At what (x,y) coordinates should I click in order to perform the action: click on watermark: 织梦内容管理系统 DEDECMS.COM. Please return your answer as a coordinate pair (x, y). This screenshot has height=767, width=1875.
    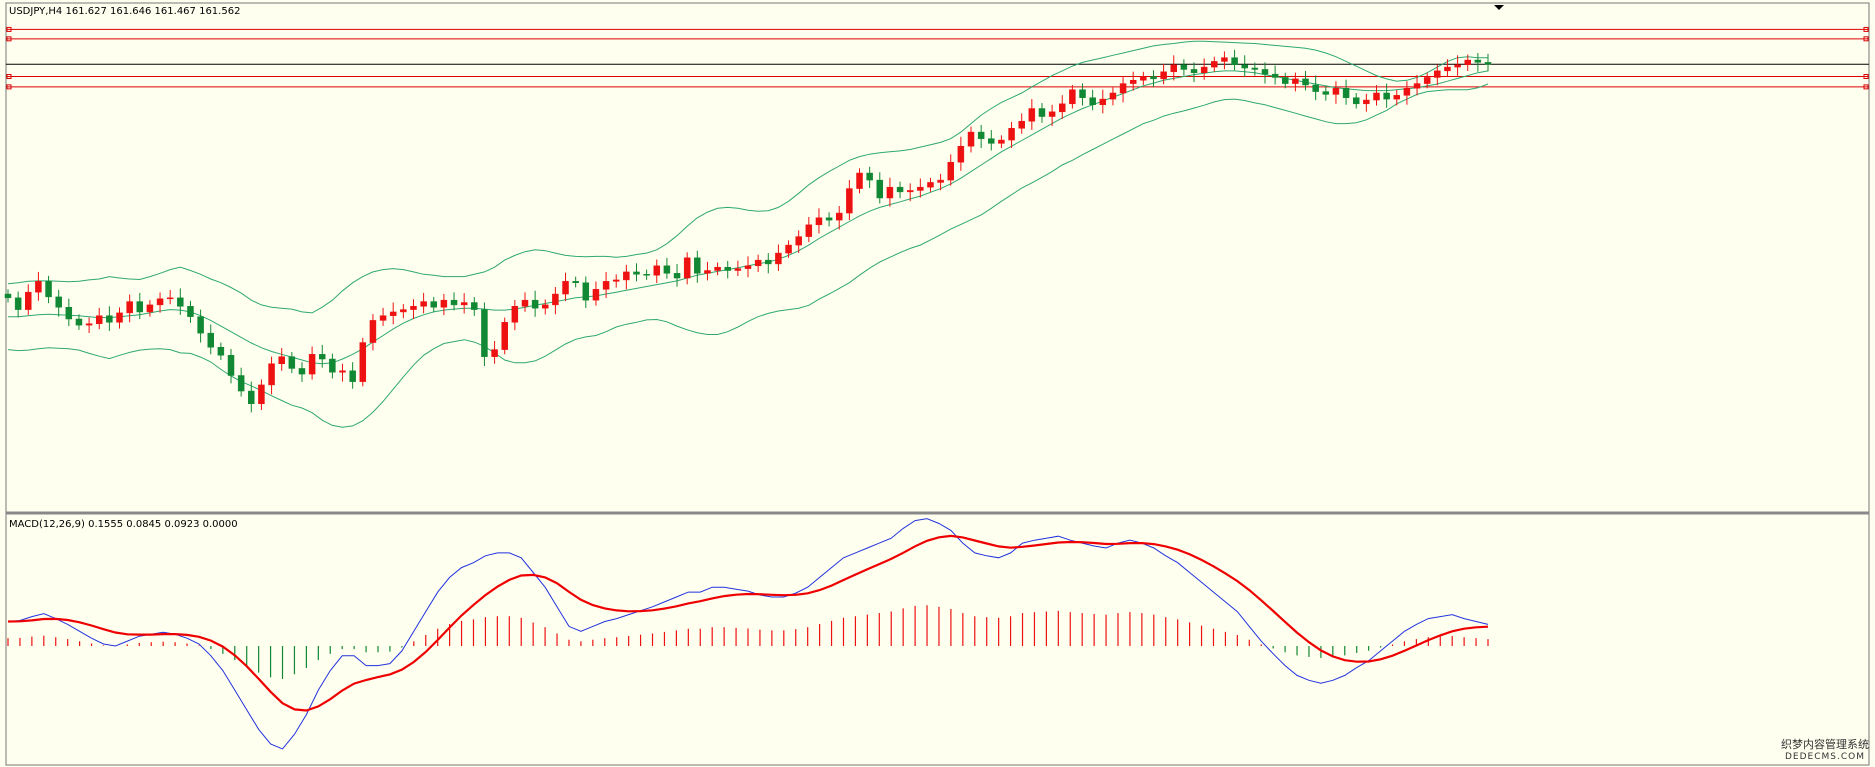
    Looking at the image, I should click on (1825, 751).